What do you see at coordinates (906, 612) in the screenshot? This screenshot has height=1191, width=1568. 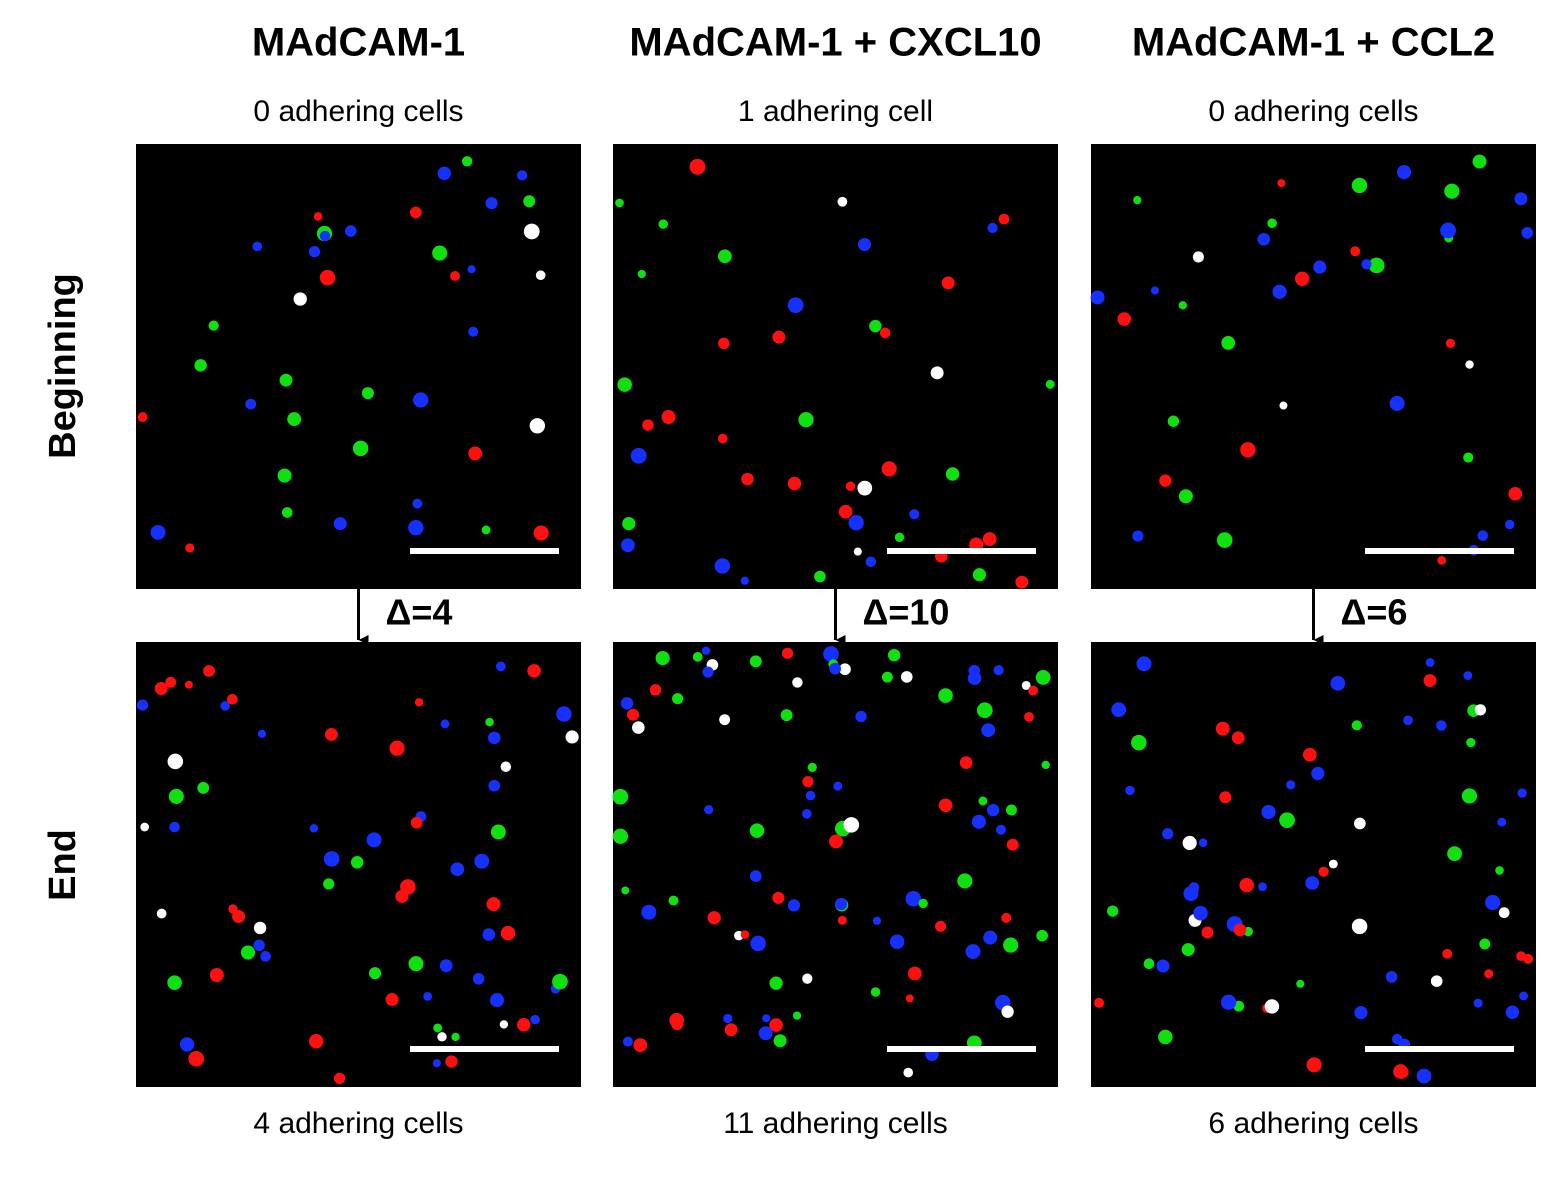 I see `delta-label: Δ=10` at bounding box center [906, 612].